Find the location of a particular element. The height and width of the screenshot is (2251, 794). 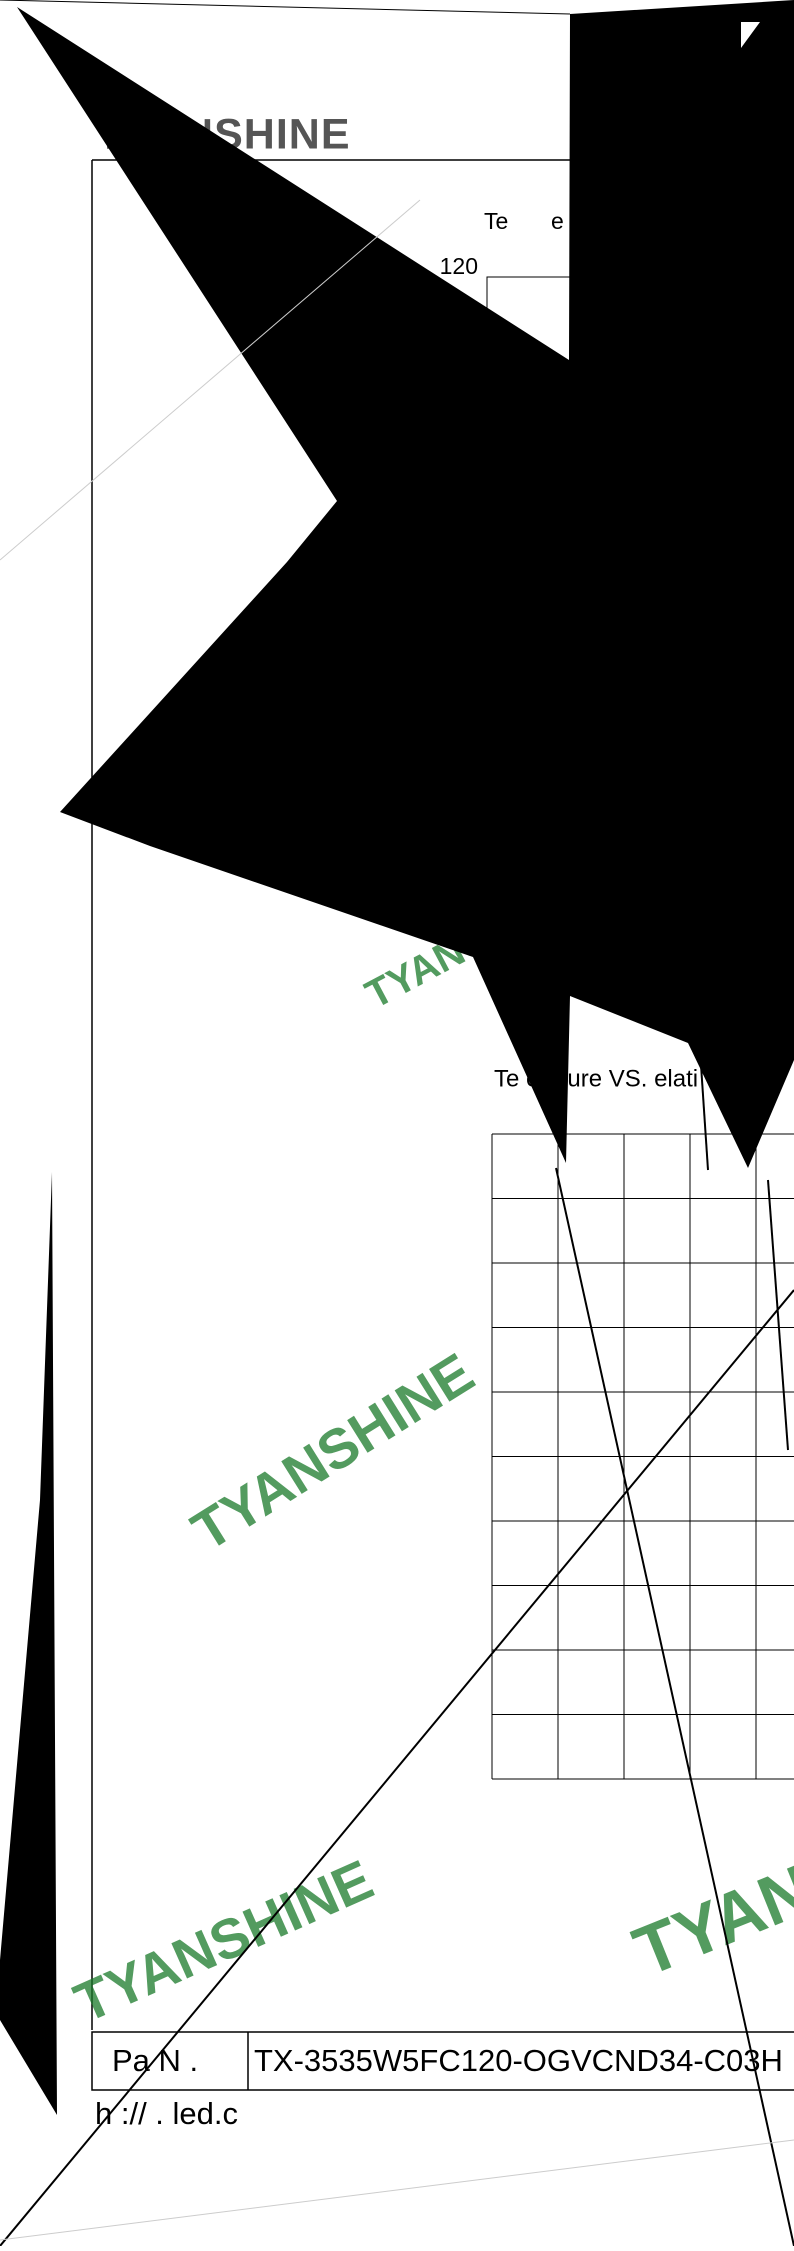

footer-table is located at coordinates (442, 2061).